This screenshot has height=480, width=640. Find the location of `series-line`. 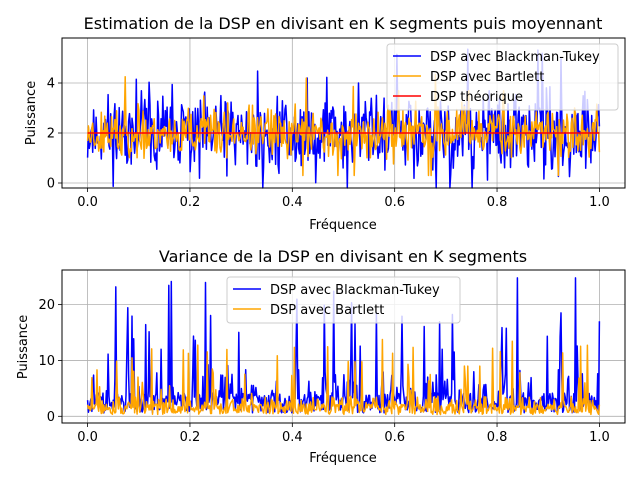

series-line is located at coordinates (343, 377).